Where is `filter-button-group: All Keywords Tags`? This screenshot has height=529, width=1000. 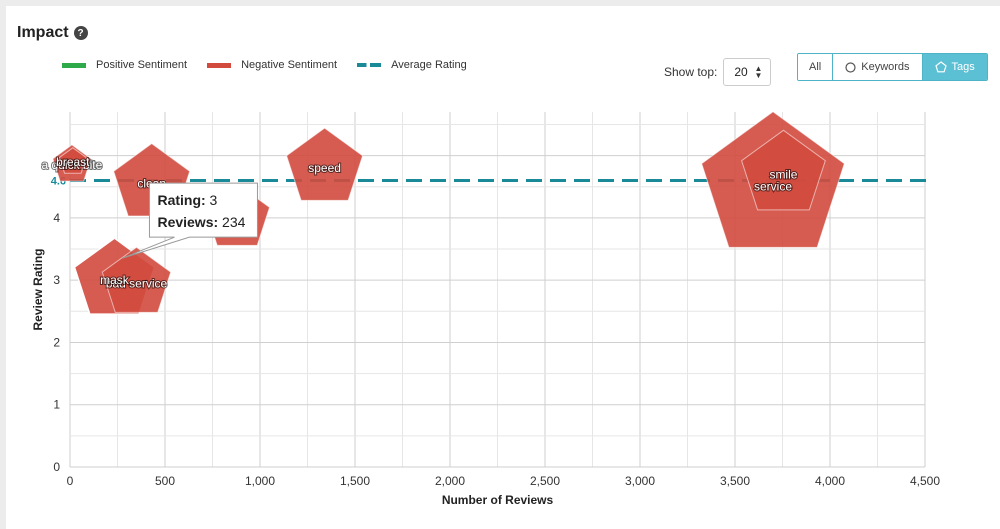
filter-button-group: All Keywords Tags is located at coordinates (892, 67).